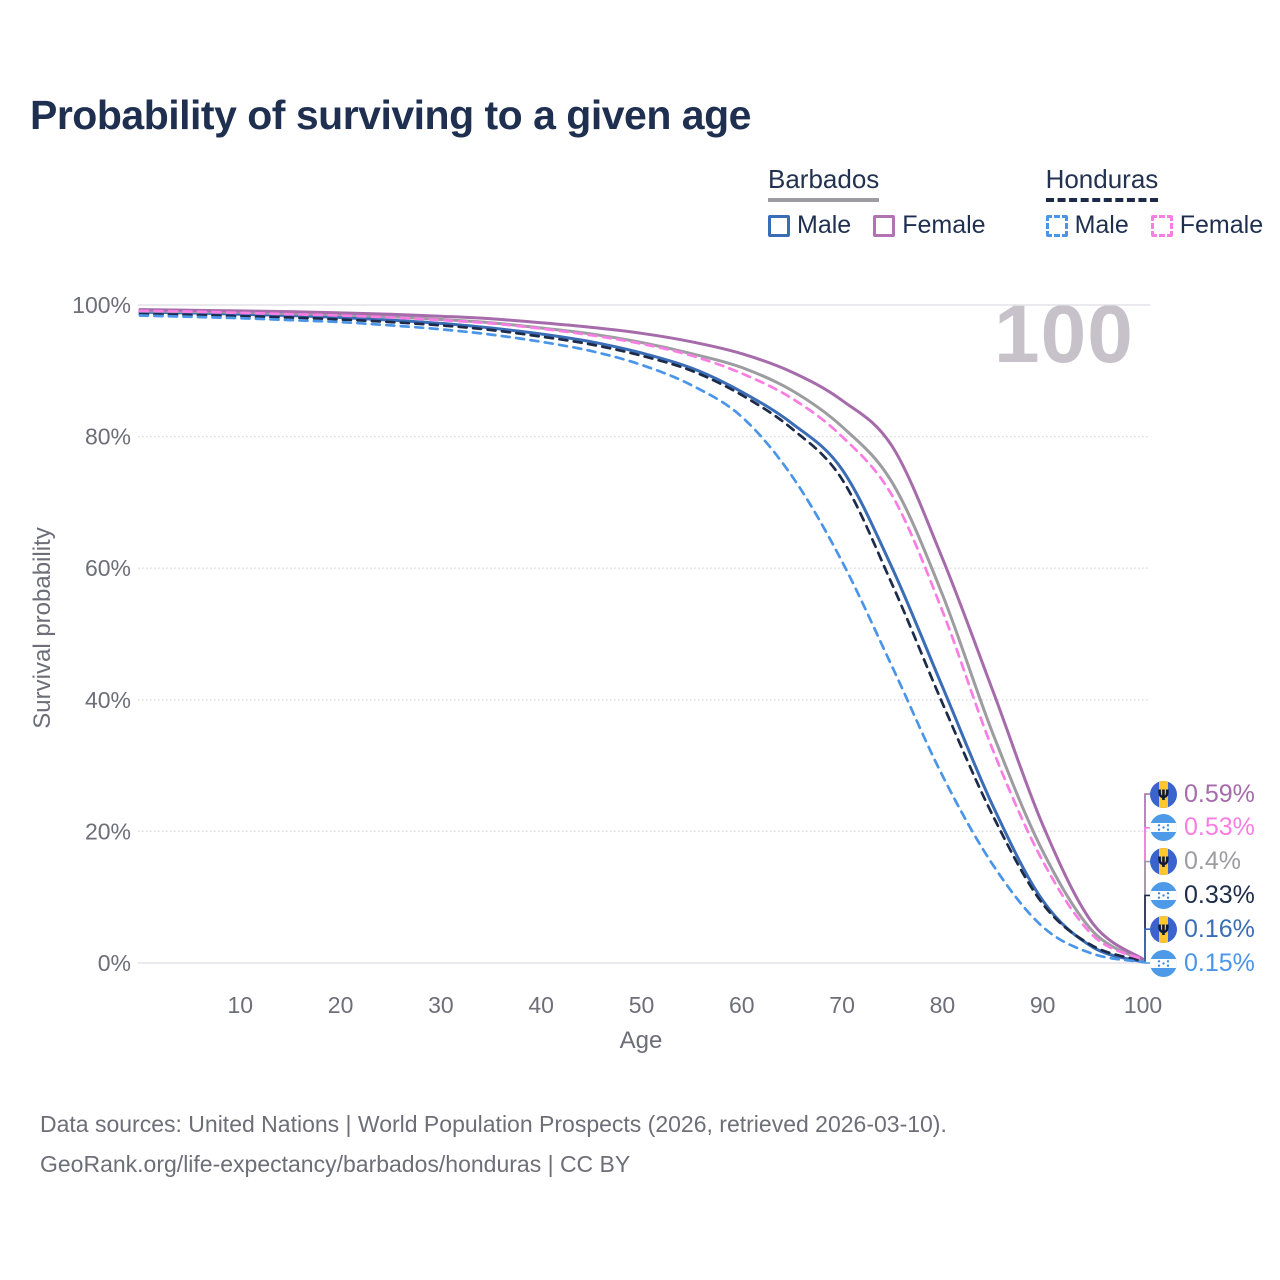 This screenshot has width=1280, height=1280. Describe the element at coordinates (1056, 225) in the screenshot. I see `honduras-male-swatch-icon` at that location.